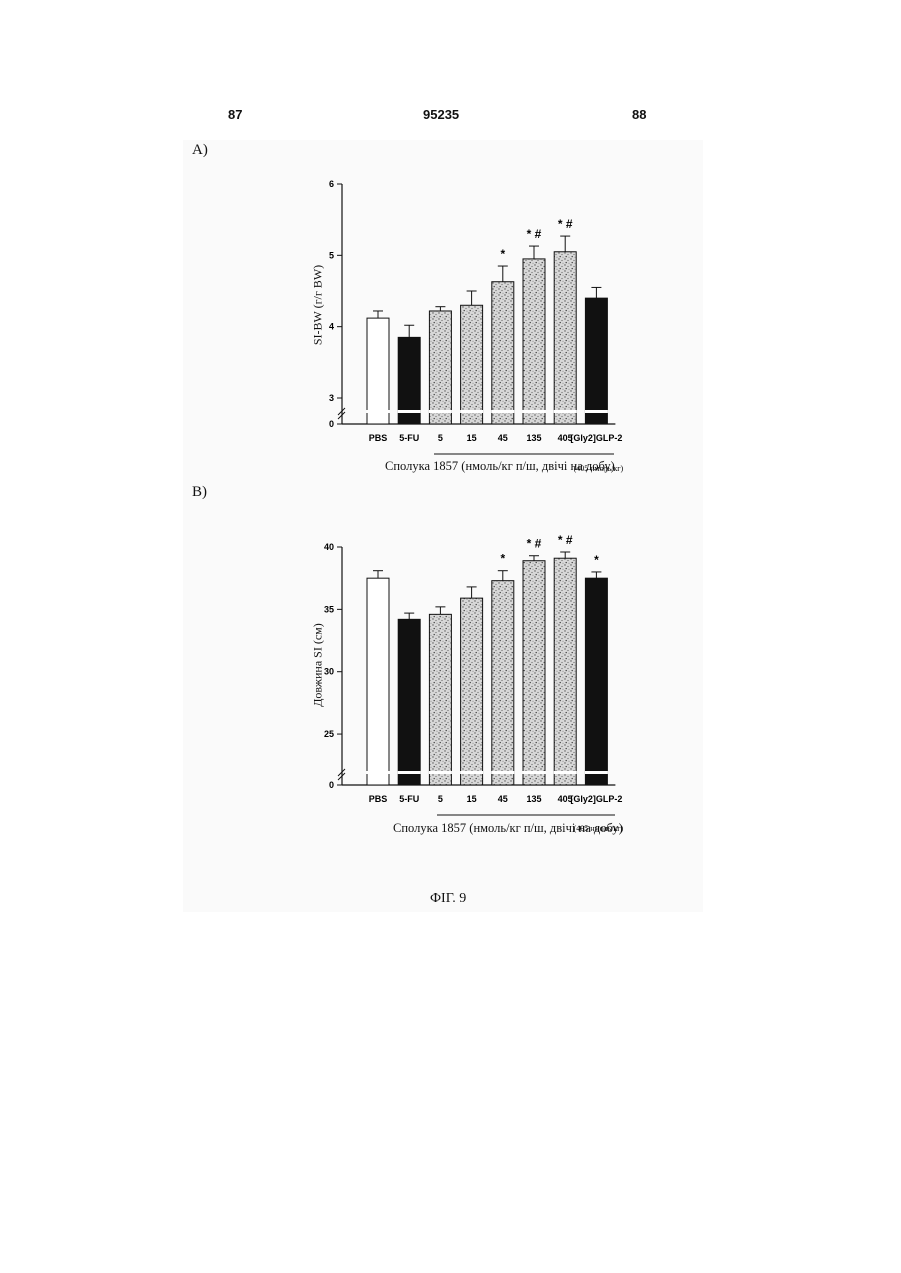 This screenshot has width=901, height=1273. Describe the element at coordinates (331, 184) in the screenshot. I see `y-tick-label: 6` at that location.